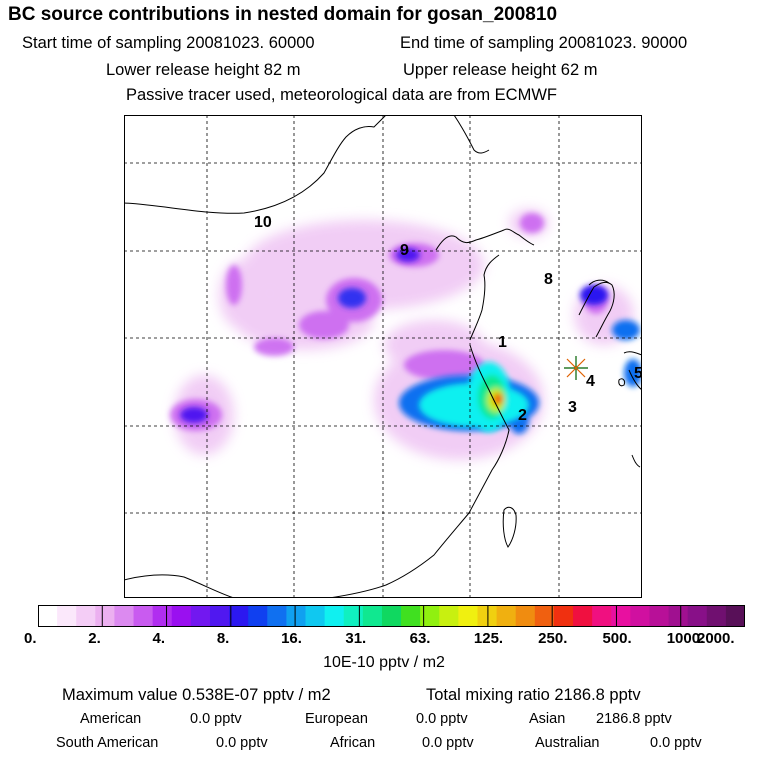 This screenshot has height=768, width=768. I want to click on american-label: American, so click(111, 719).